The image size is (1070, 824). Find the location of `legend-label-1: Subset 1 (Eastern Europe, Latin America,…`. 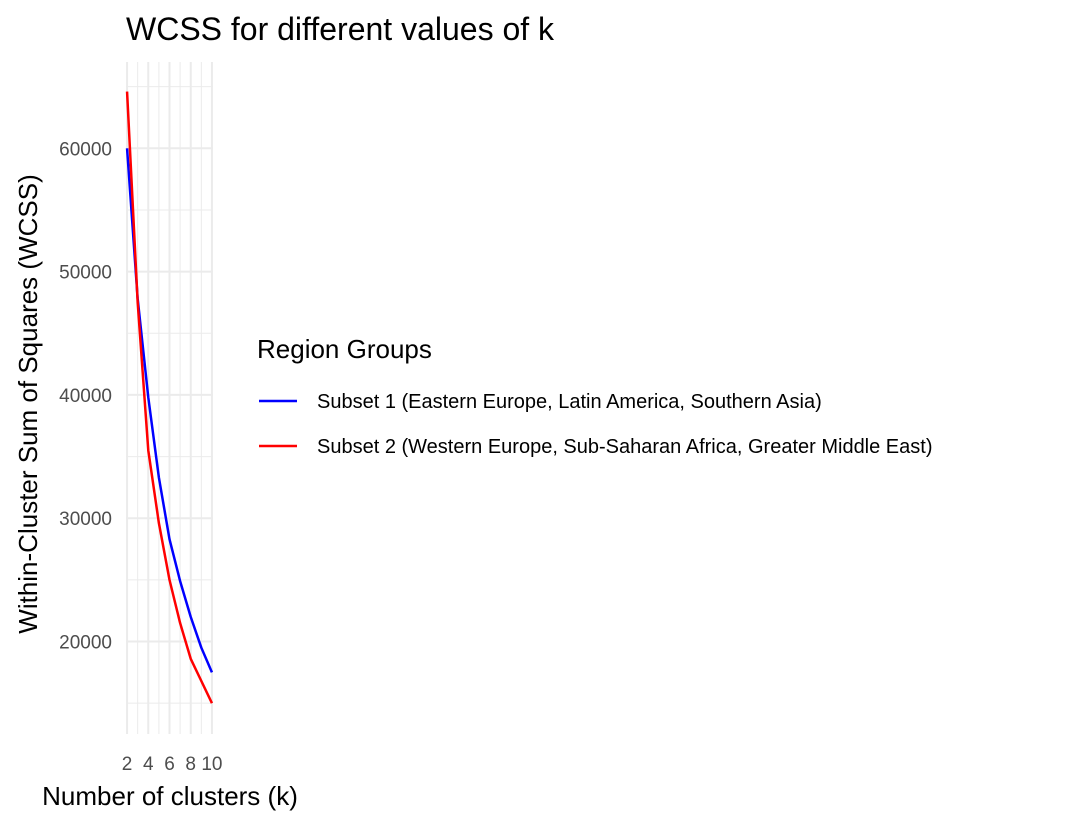

legend-label-1: Subset 1 (Eastern Europe, Latin America,… is located at coordinates (569, 402).